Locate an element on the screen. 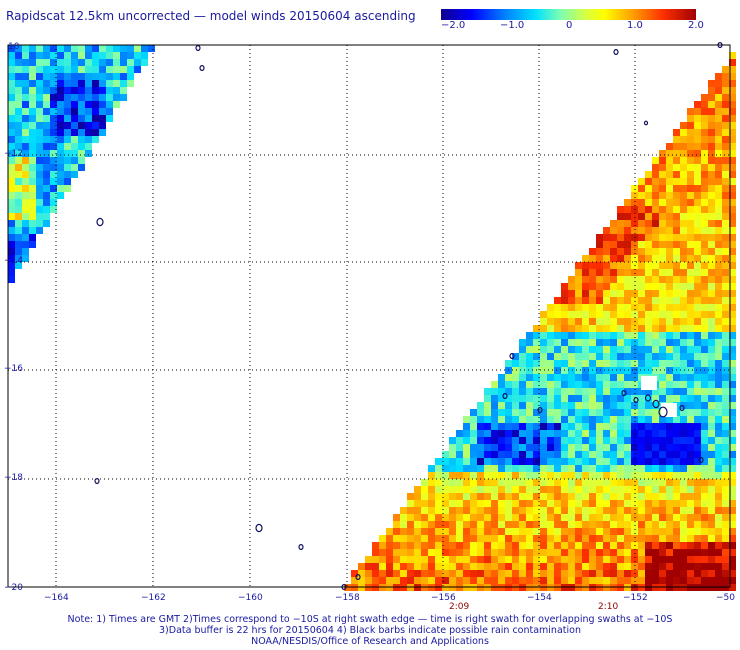  y-tick-14: −14 is located at coordinates (13, 261).